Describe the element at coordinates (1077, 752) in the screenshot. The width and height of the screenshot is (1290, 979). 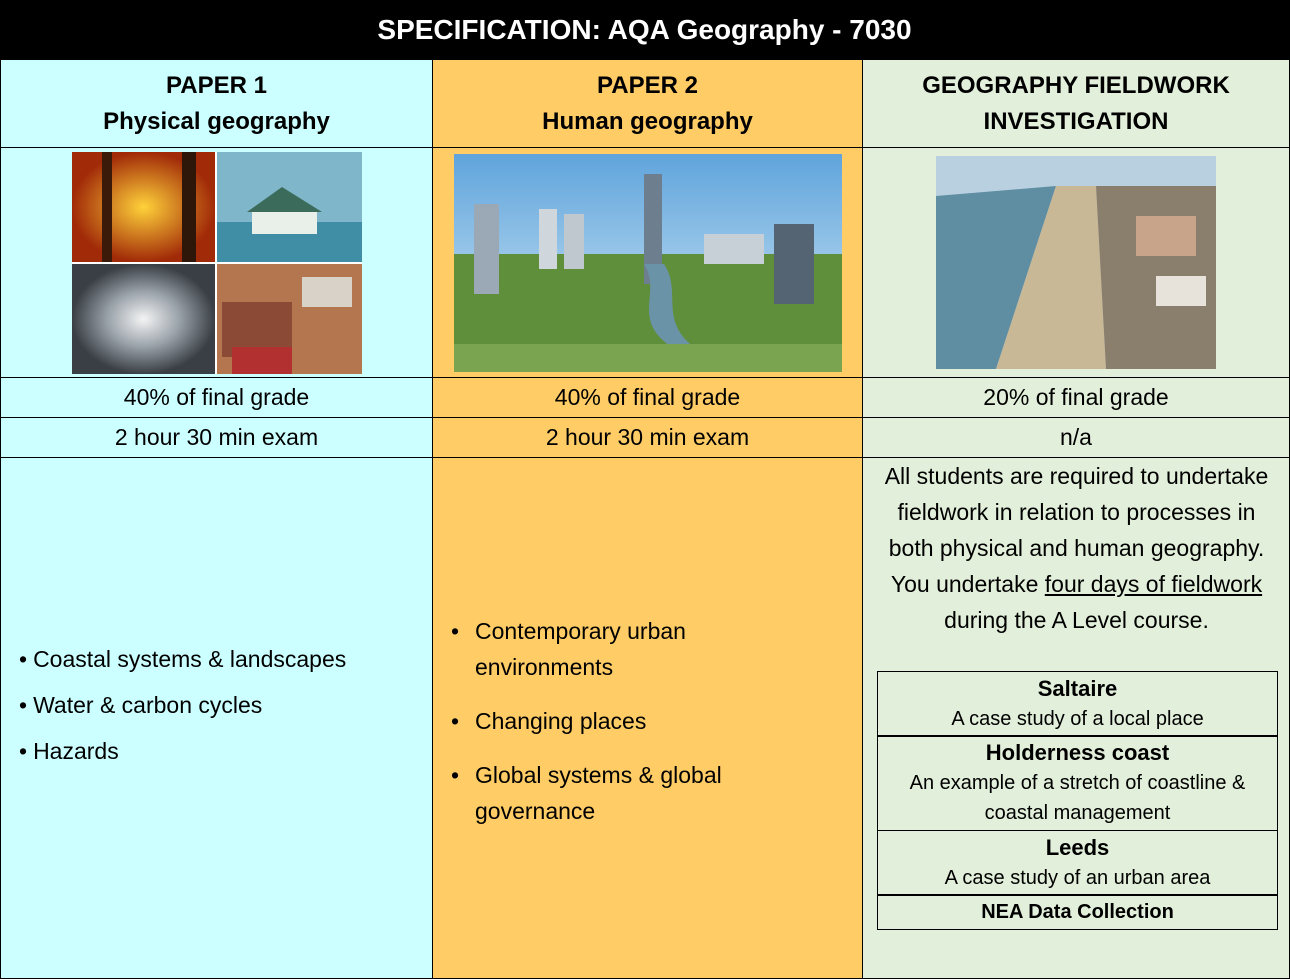
I see `site-name: Holderness coast` at that location.